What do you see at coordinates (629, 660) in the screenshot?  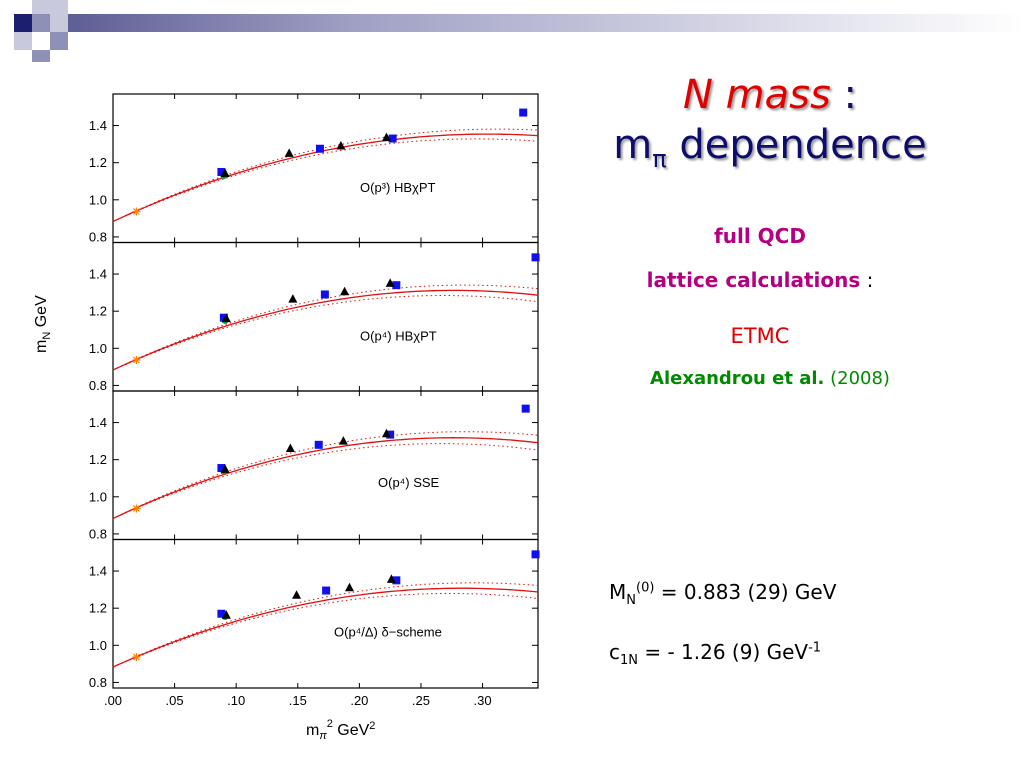 I see `c1n-subscript: 1N` at bounding box center [629, 660].